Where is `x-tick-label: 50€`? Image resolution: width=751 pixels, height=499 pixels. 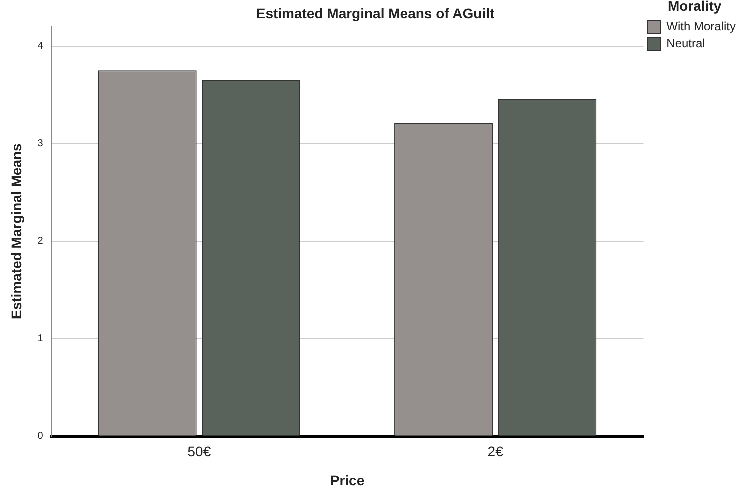 x-tick-label: 50€ is located at coordinates (200, 452).